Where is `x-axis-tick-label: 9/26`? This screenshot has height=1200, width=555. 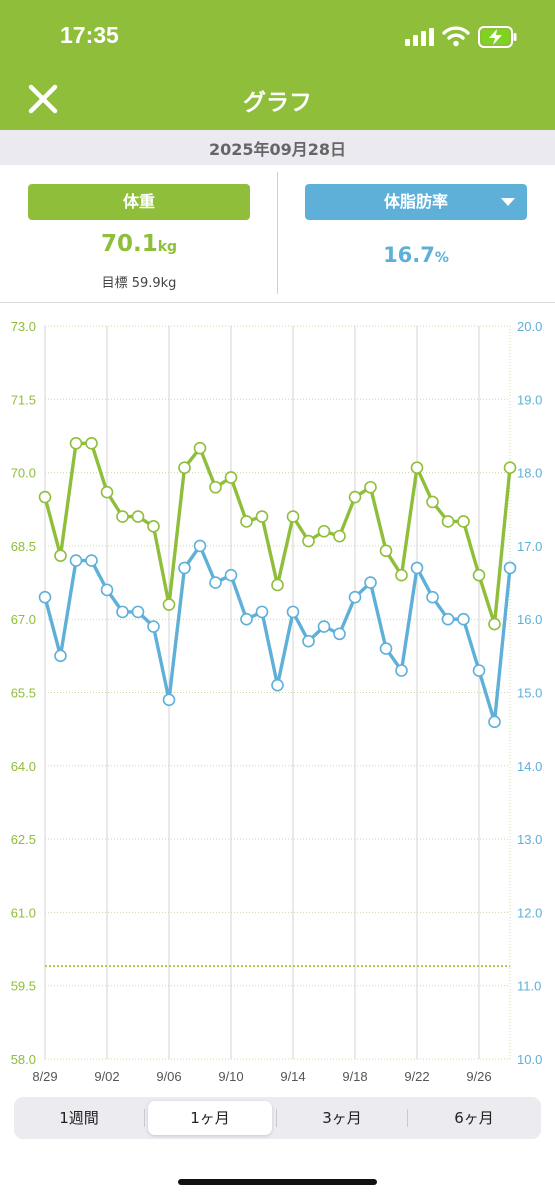 x-axis-tick-label: 9/26 is located at coordinates (478, 1076).